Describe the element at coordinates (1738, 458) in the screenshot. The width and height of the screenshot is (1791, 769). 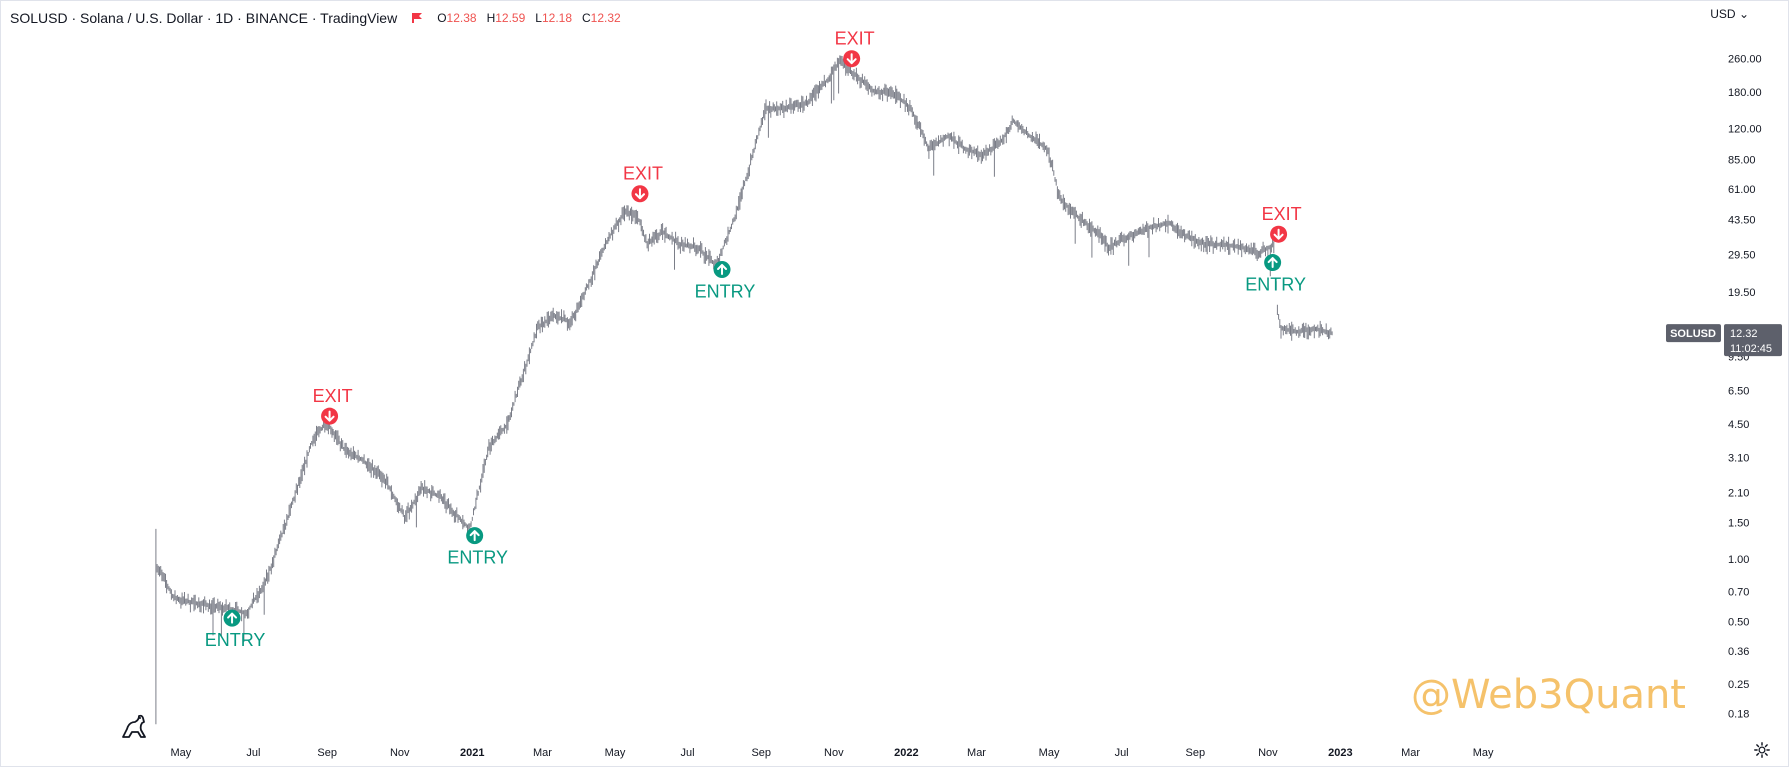
I see `y-tick-label: 3.10` at that location.